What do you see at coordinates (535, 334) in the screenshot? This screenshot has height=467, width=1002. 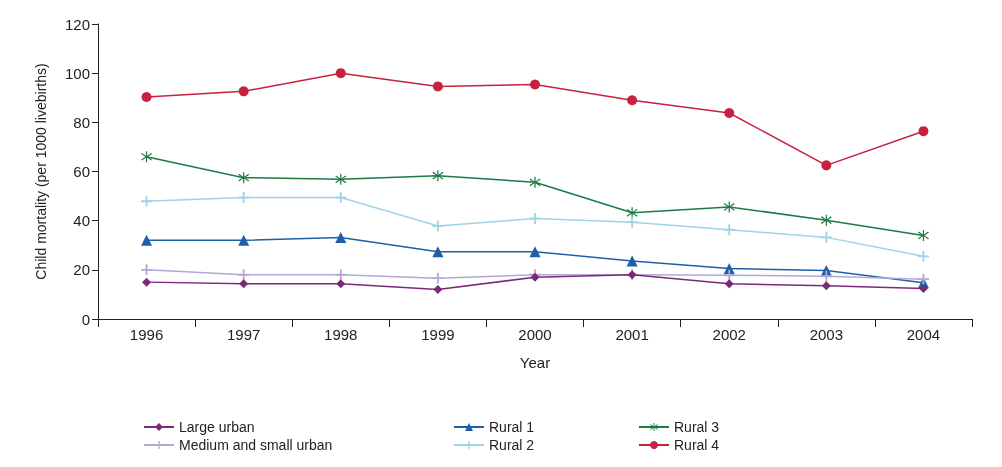 I see `x-tick-label: 2000` at bounding box center [535, 334].